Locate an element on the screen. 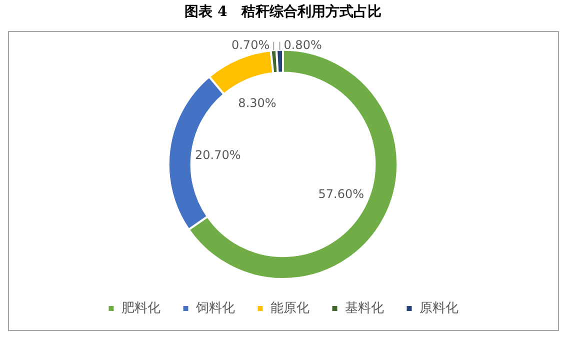 This screenshot has height=337, width=566. data-label: 8.30% is located at coordinates (257, 103).